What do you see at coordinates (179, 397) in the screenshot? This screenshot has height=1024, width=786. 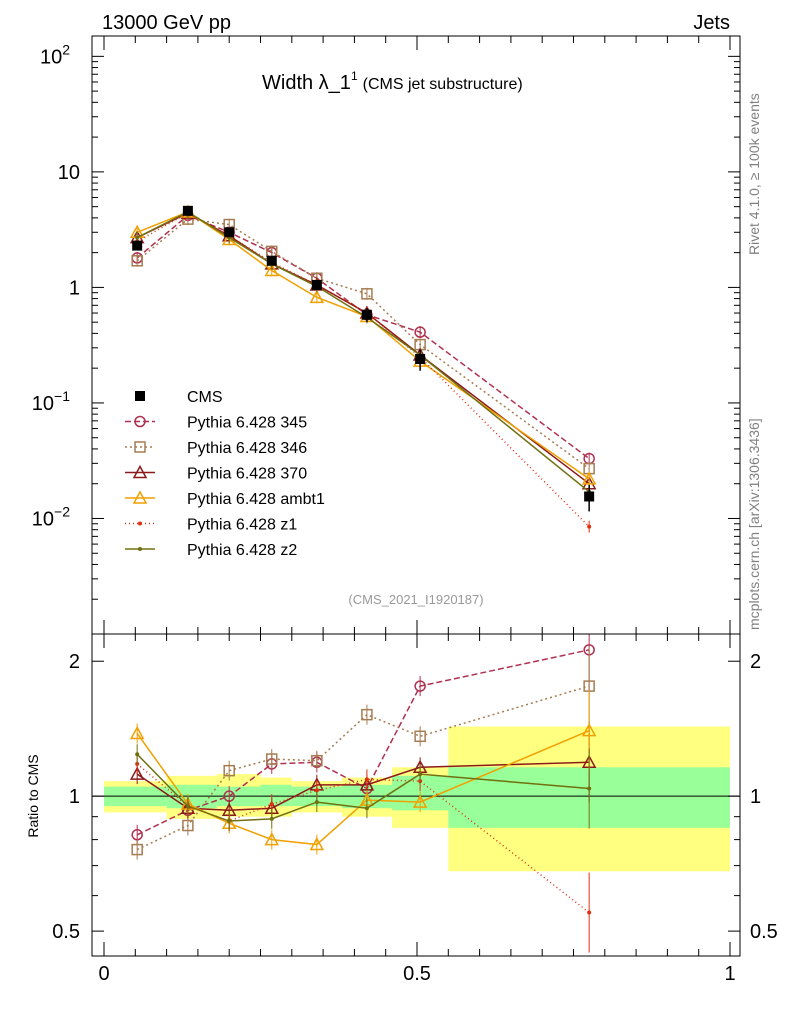 I see `legend-entry-data: CMS` at bounding box center [179, 397].